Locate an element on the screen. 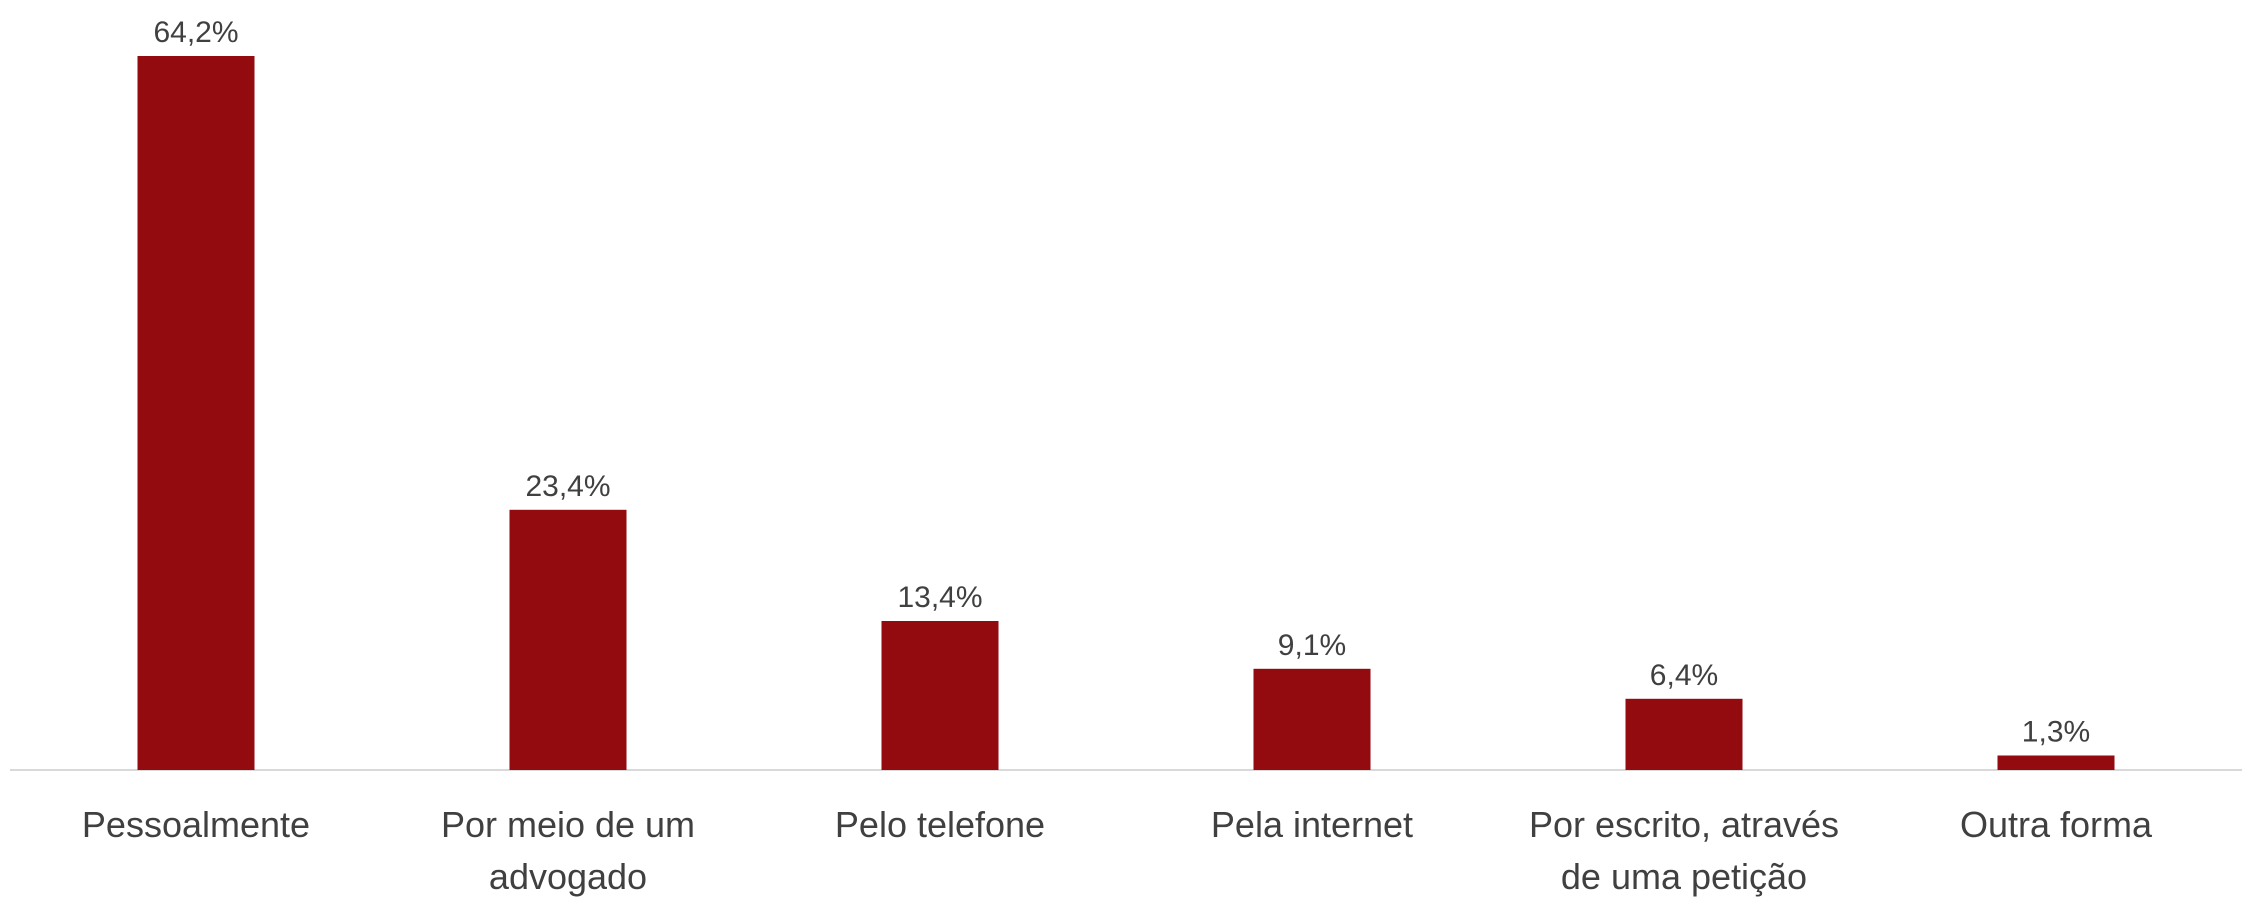 Image resolution: width=2252 pixels, height=898 pixels. category-label-pessoalmente: Pessoalmente is located at coordinates (196, 824).